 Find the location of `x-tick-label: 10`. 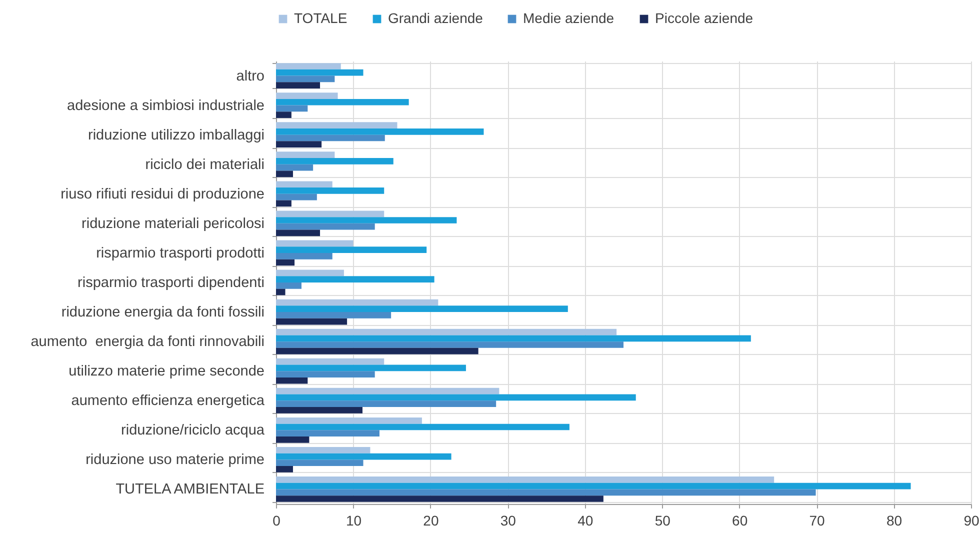

x-tick-label: 10 is located at coordinates (354, 520).